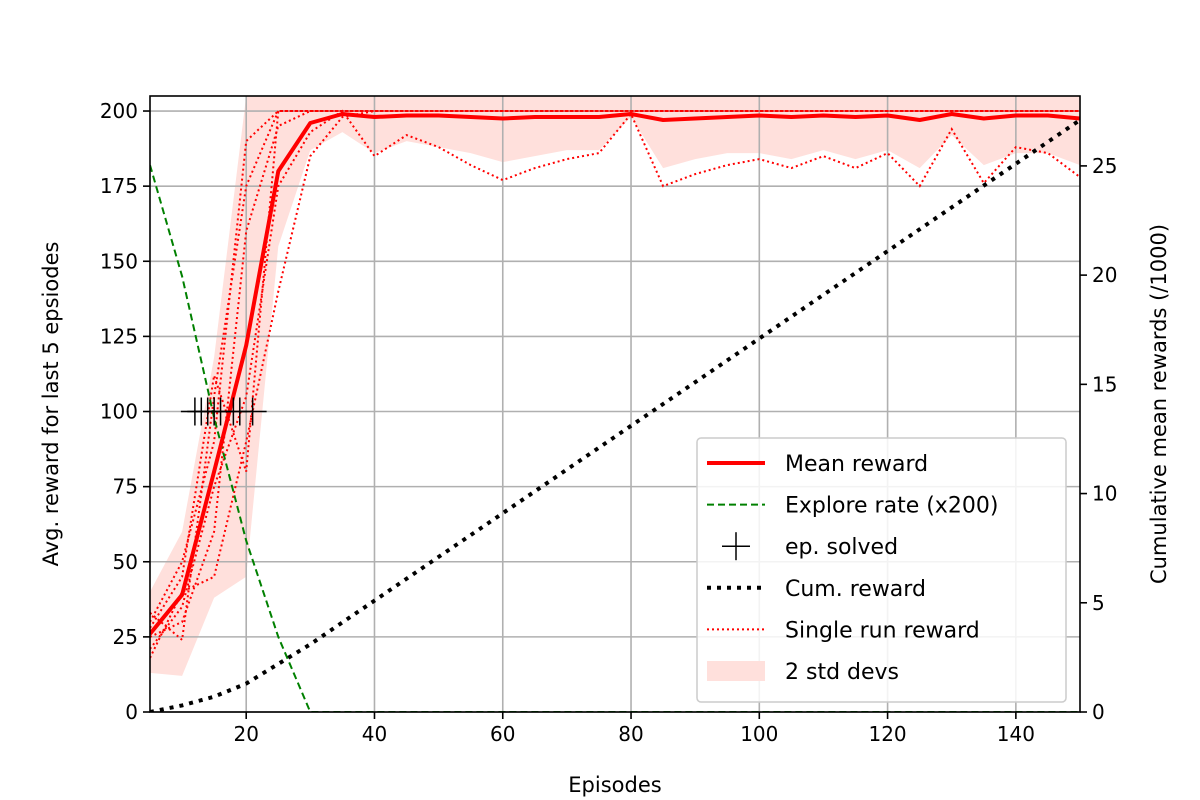 This screenshot has width=1200, height=800. What do you see at coordinates (125, 487) in the screenshot?
I see `y-tick-label: 75` at bounding box center [125, 487].